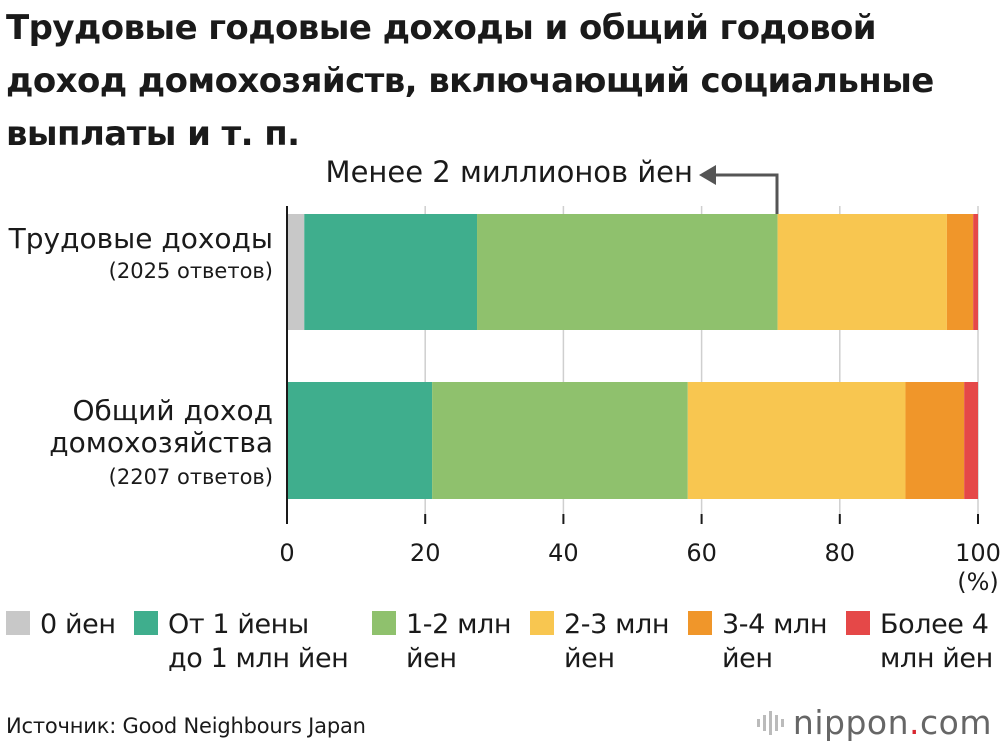 The height and width of the screenshot is (746, 1000). I want to click on x-tick-label: 0, so click(286, 553).